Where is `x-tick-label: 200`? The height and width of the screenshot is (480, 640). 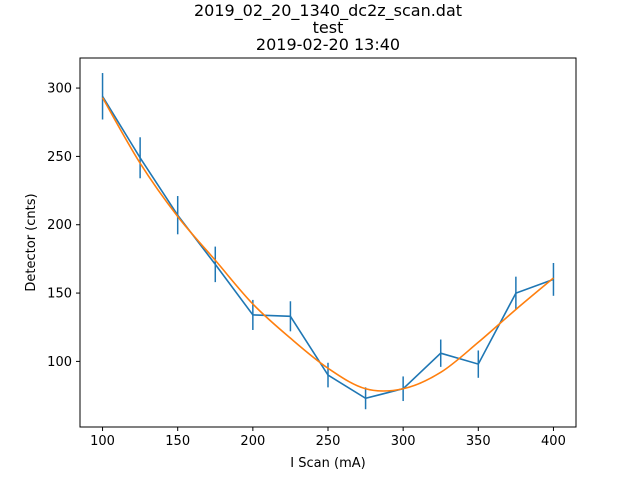 x-tick-label: 200 is located at coordinates (252, 441).